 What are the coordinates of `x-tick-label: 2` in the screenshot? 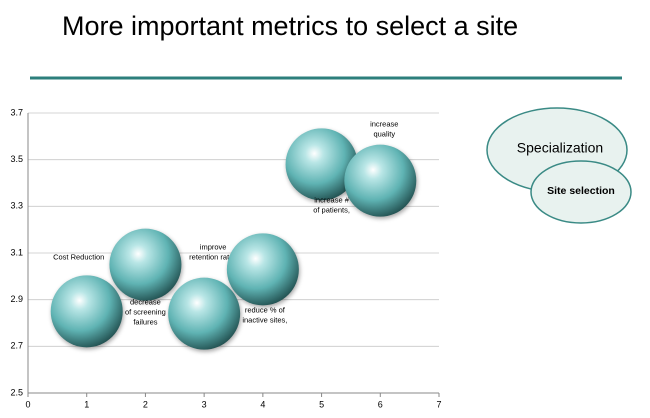 It's located at (145, 404).